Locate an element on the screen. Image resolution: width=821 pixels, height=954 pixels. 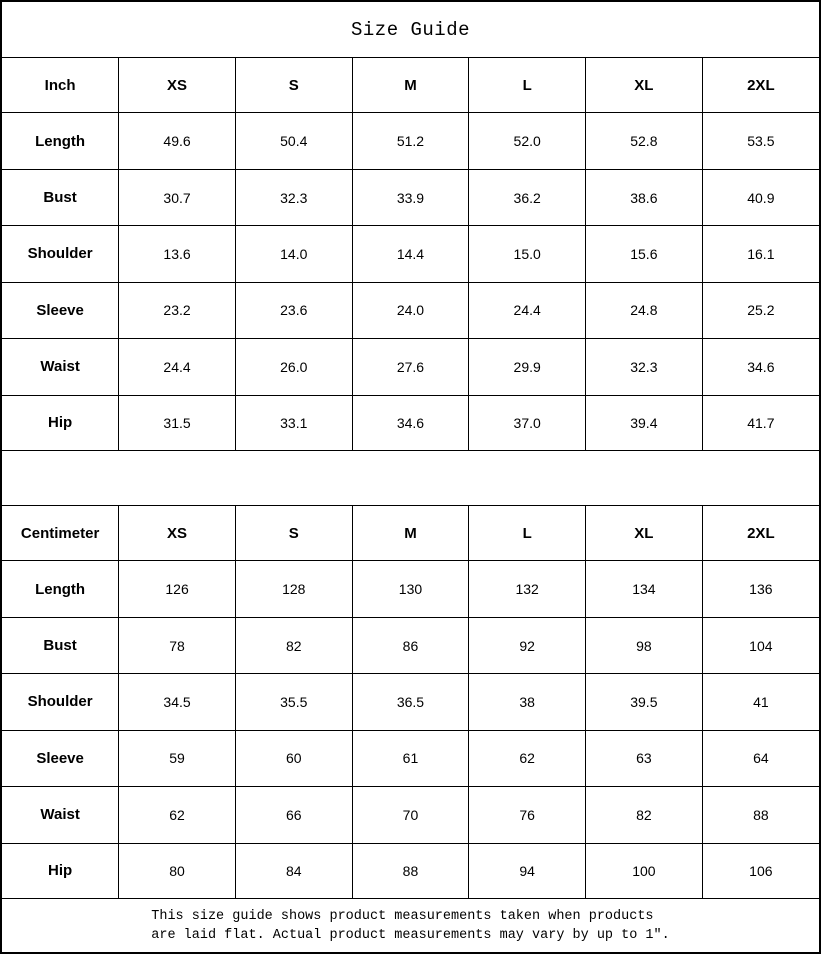
measurement-cell: 23.6 is located at coordinates (293, 310).